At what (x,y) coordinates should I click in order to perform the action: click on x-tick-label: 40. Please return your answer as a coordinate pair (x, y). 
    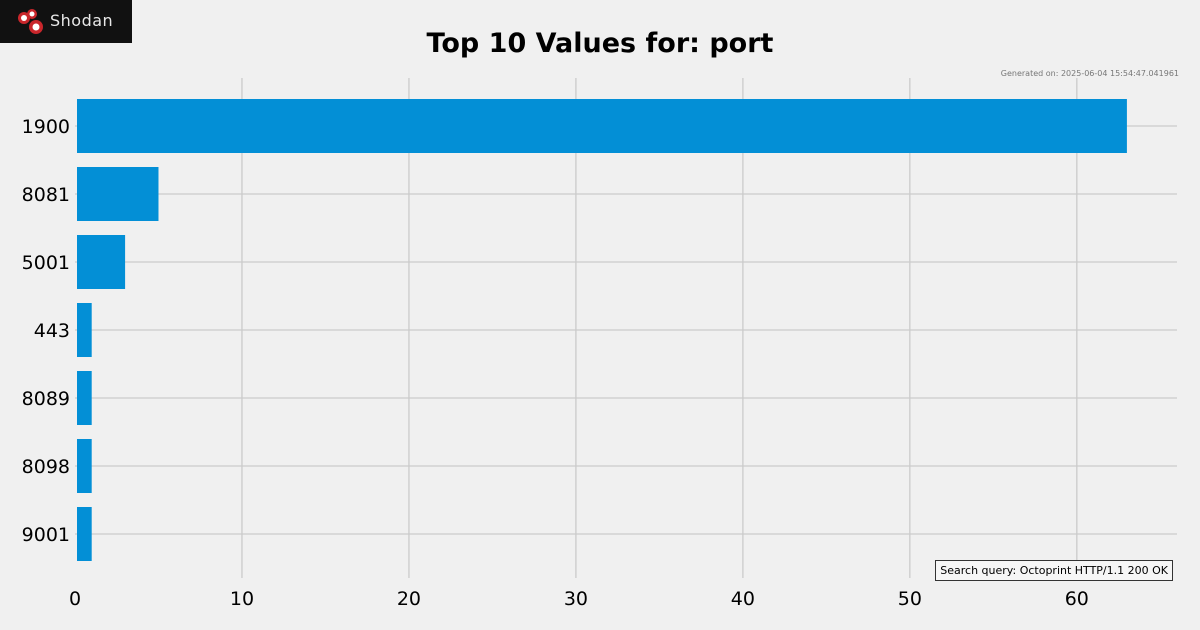
    Looking at the image, I should click on (743, 599).